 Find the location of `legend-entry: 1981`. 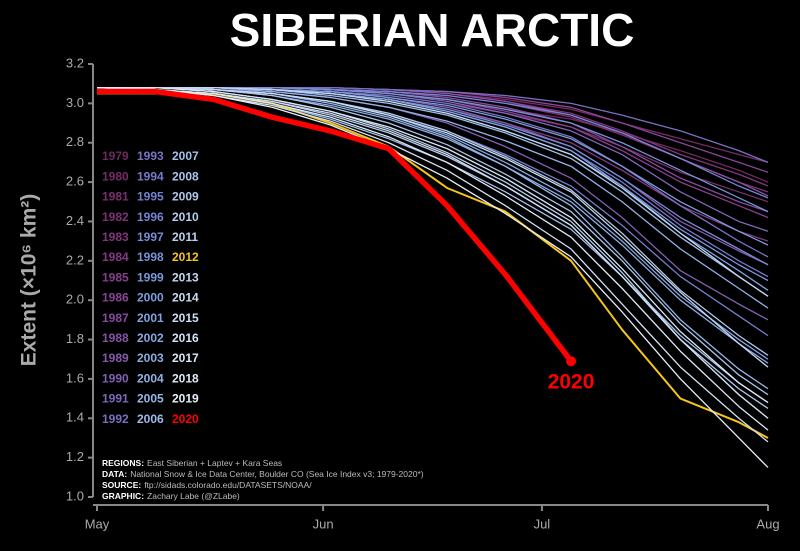

legend-entry: 1981 is located at coordinates (115, 197).